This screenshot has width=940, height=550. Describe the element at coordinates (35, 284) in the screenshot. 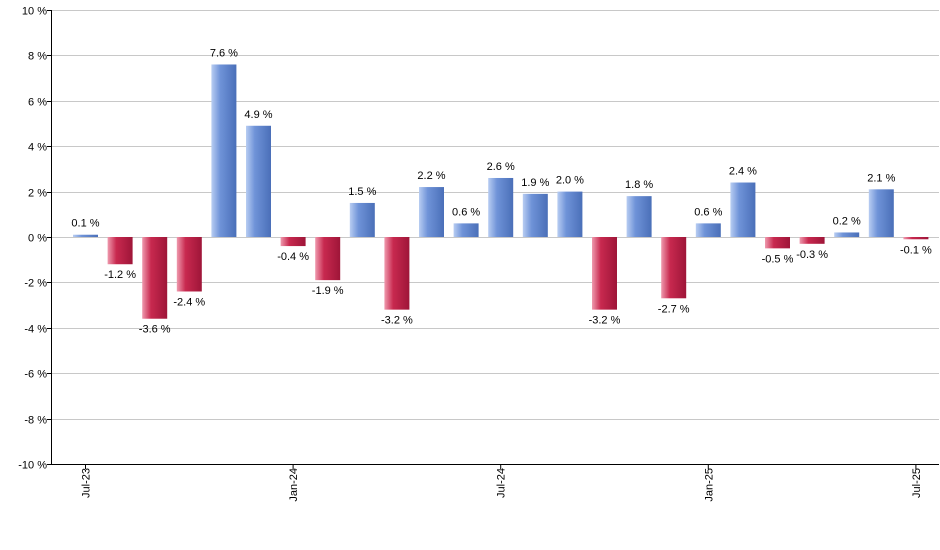

I see `y-tick-label: -2 %` at that location.